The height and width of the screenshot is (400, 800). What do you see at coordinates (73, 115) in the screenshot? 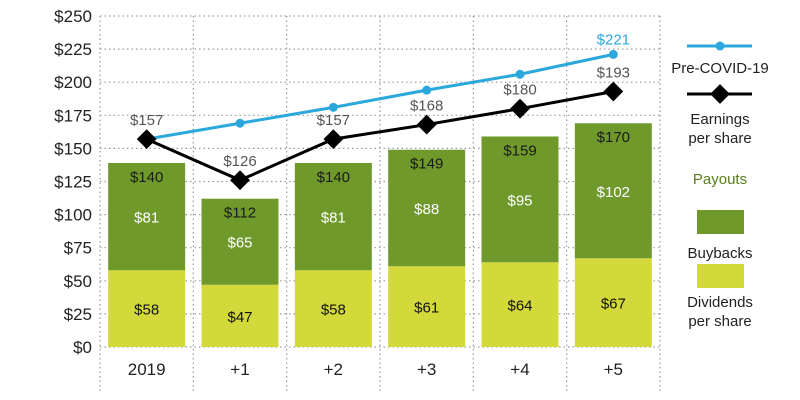
I see `y-tick-label: $175` at bounding box center [73, 115].